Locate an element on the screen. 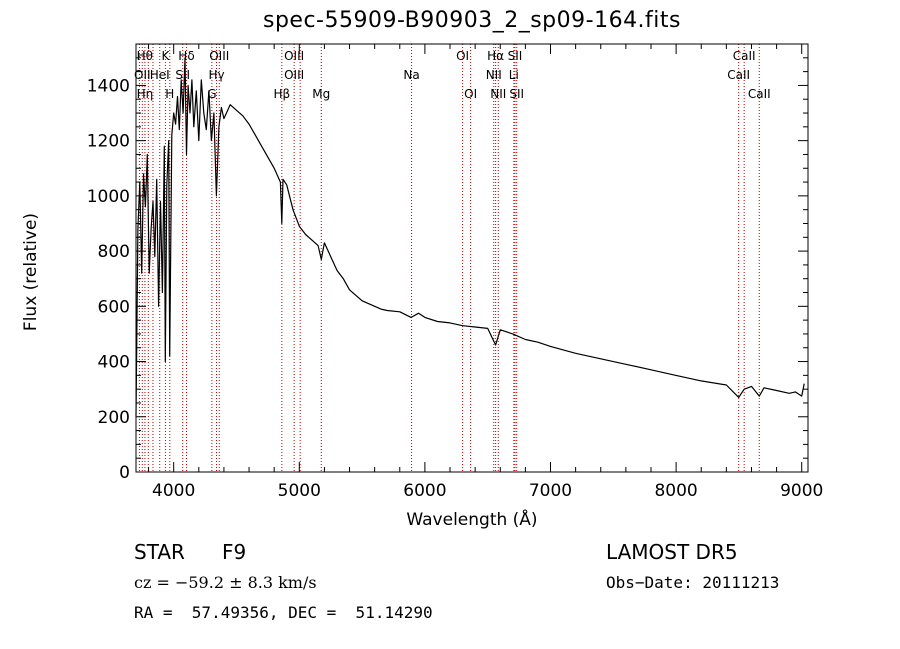 This screenshot has width=900, height=649. coordinates: RA = 57.49356, DEC = 51.14290 is located at coordinates (283, 612).